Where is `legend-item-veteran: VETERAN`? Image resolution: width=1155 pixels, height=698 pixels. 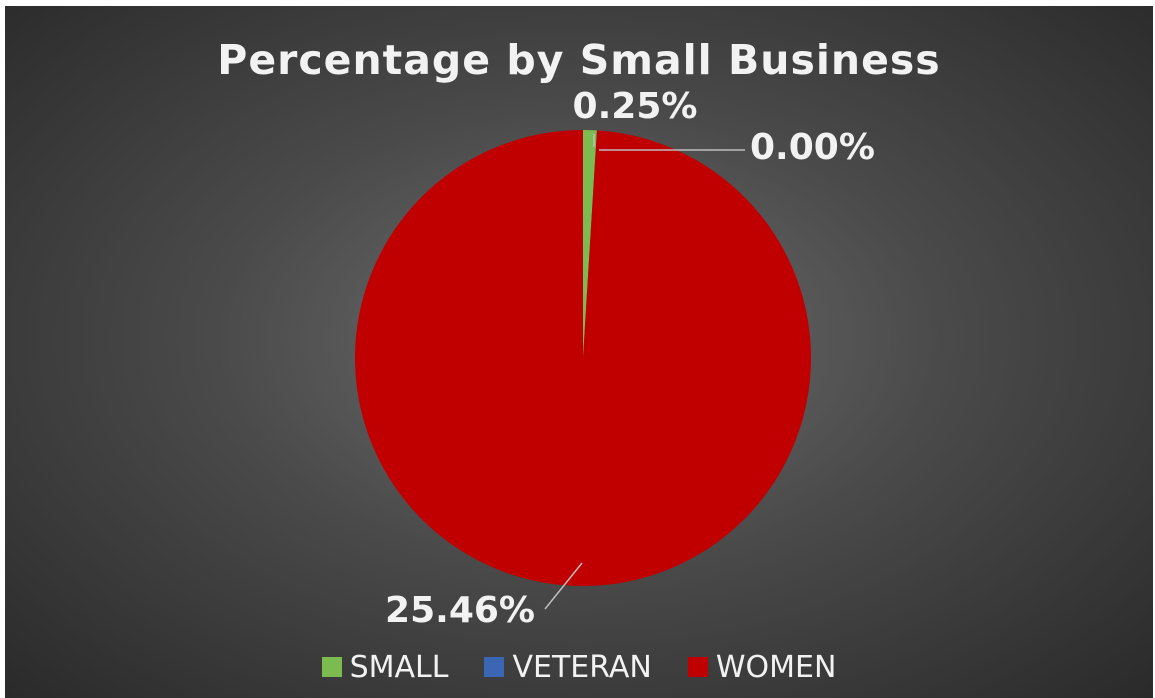 legend-item-veteran: VETERAN is located at coordinates (568, 667).